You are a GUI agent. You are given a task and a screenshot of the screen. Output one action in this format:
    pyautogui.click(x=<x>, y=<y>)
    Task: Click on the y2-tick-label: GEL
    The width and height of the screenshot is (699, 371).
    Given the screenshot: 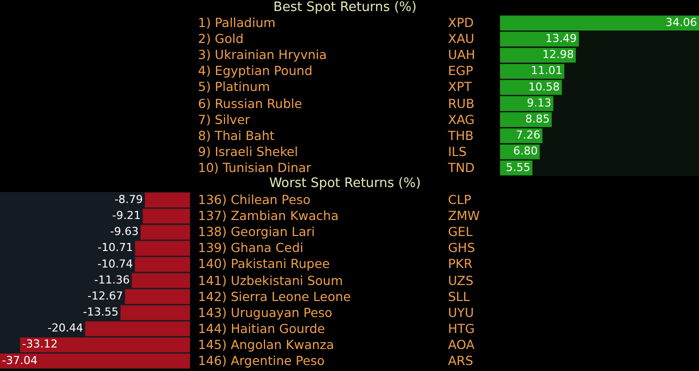 What is the action you would take?
    pyautogui.click(x=460, y=232)
    